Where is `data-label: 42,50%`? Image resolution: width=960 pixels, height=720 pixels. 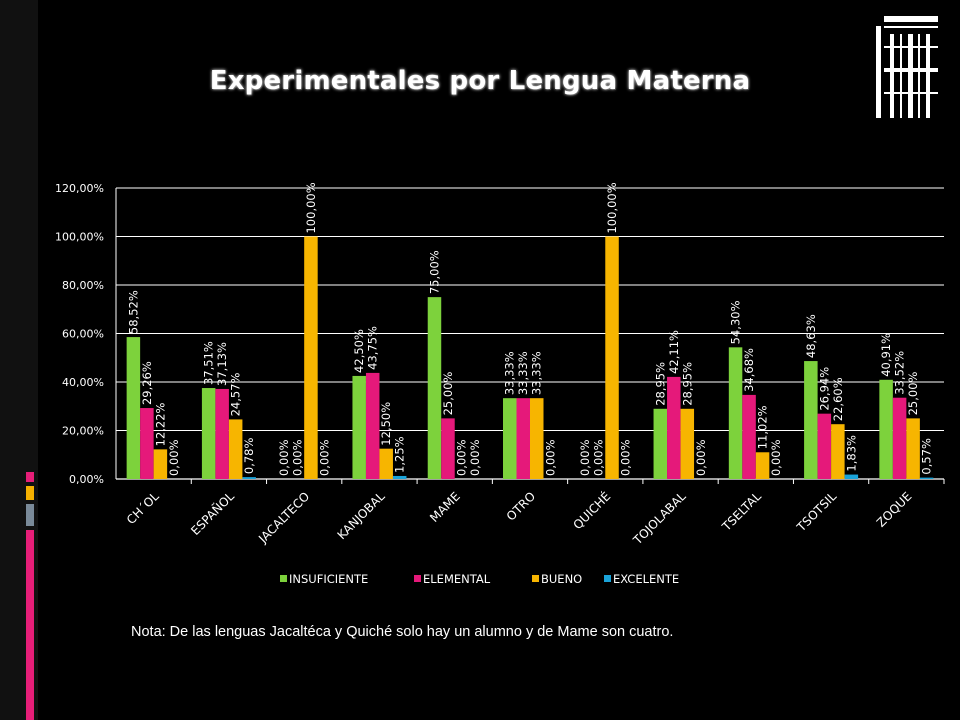
data-label: 42,50% is located at coordinates (359, 351).